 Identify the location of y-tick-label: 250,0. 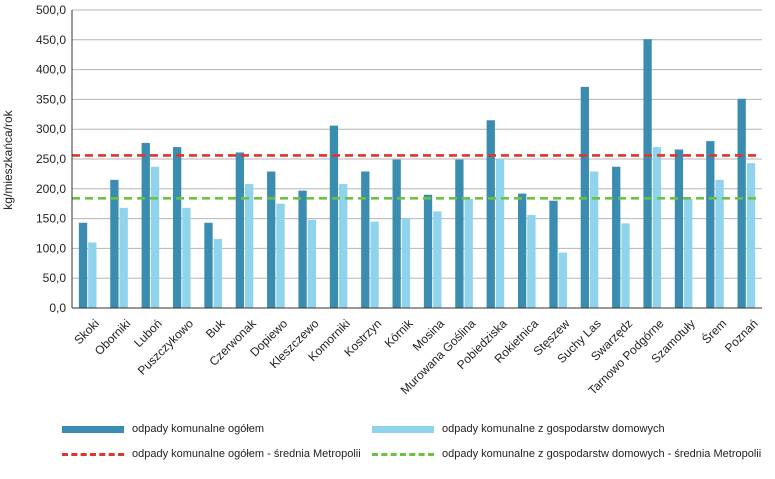
(51, 159).